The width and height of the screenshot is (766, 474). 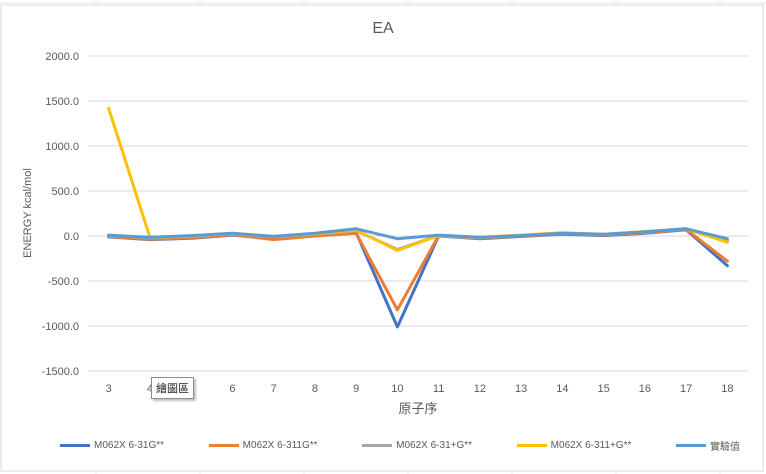 I want to click on x-tick-label: 12, so click(x=480, y=389).